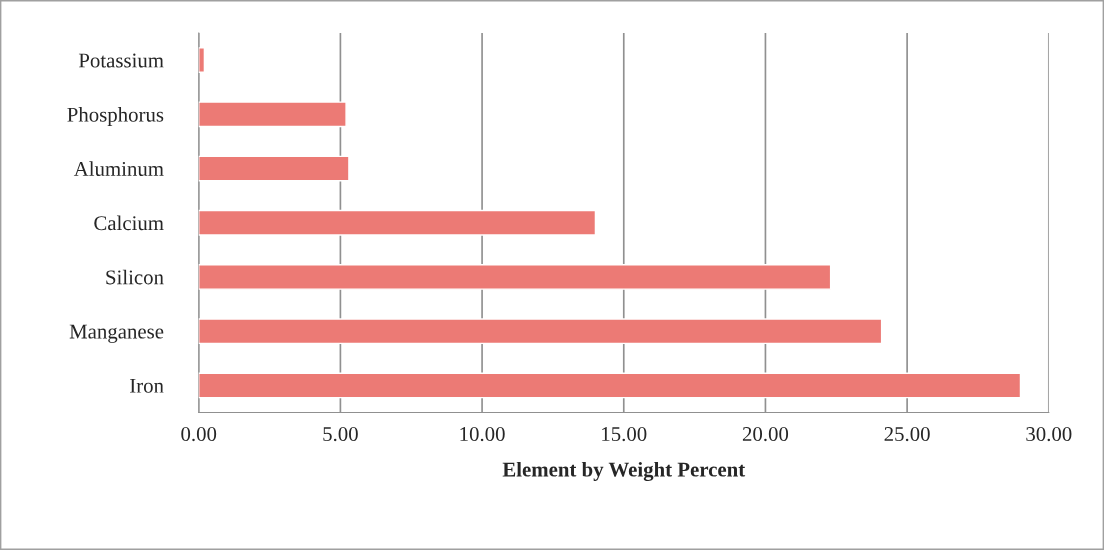 This screenshot has height=550, width=1104. What do you see at coordinates (147, 385) in the screenshot?
I see `y-tick-label: Iron` at bounding box center [147, 385].